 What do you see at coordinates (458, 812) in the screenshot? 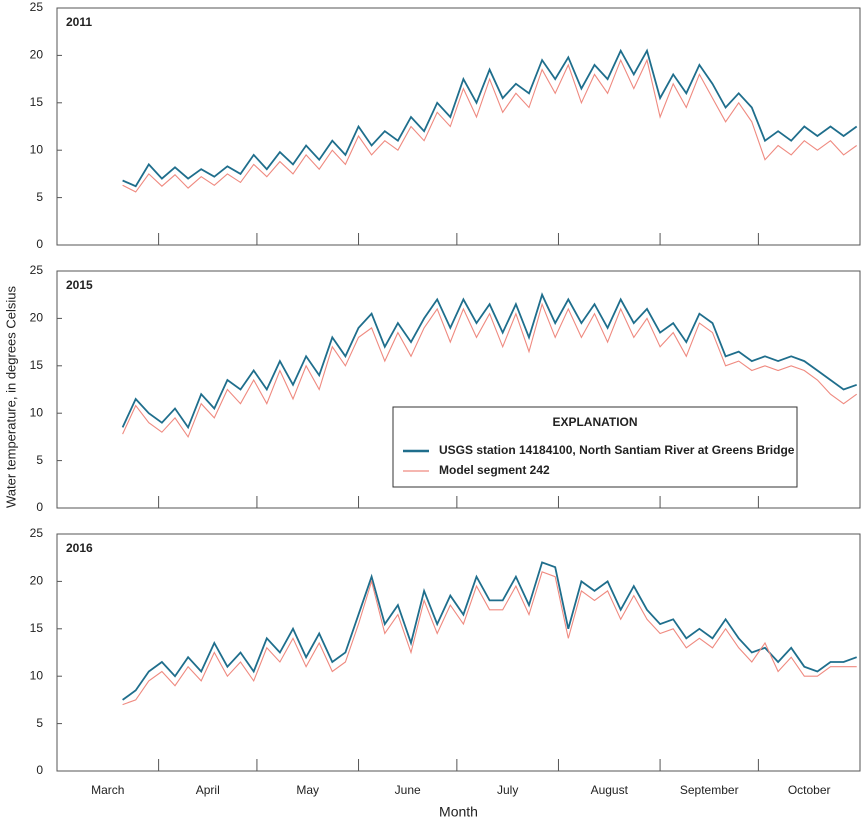
I see `x-axis-label: Month` at bounding box center [458, 812].